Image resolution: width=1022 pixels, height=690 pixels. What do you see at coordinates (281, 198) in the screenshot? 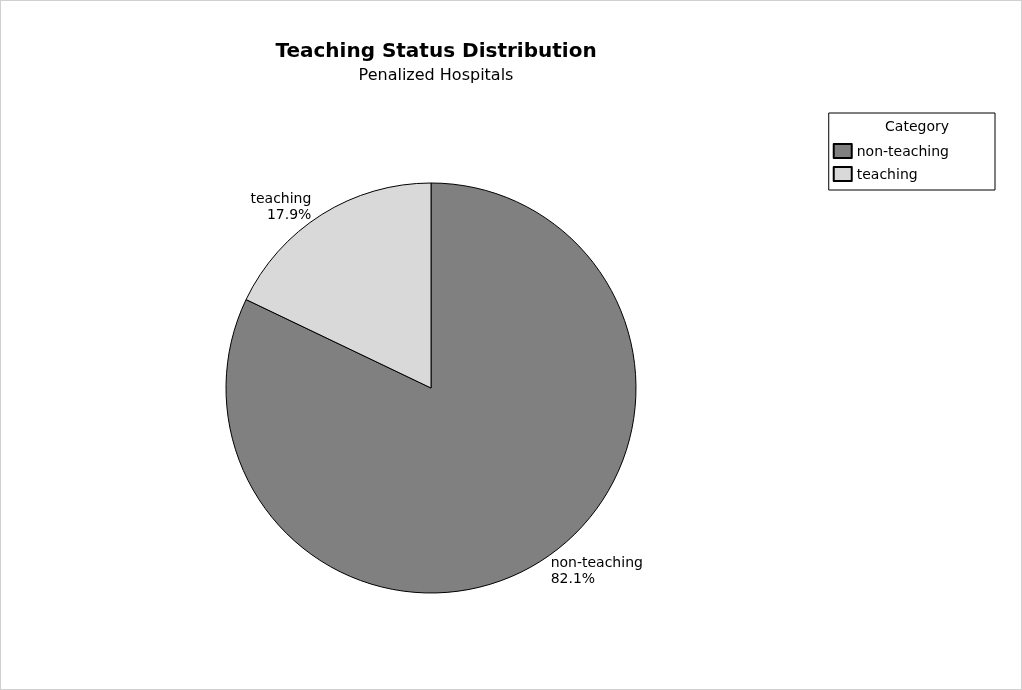
I see `slice-label: teaching` at bounding box center [281, 198].